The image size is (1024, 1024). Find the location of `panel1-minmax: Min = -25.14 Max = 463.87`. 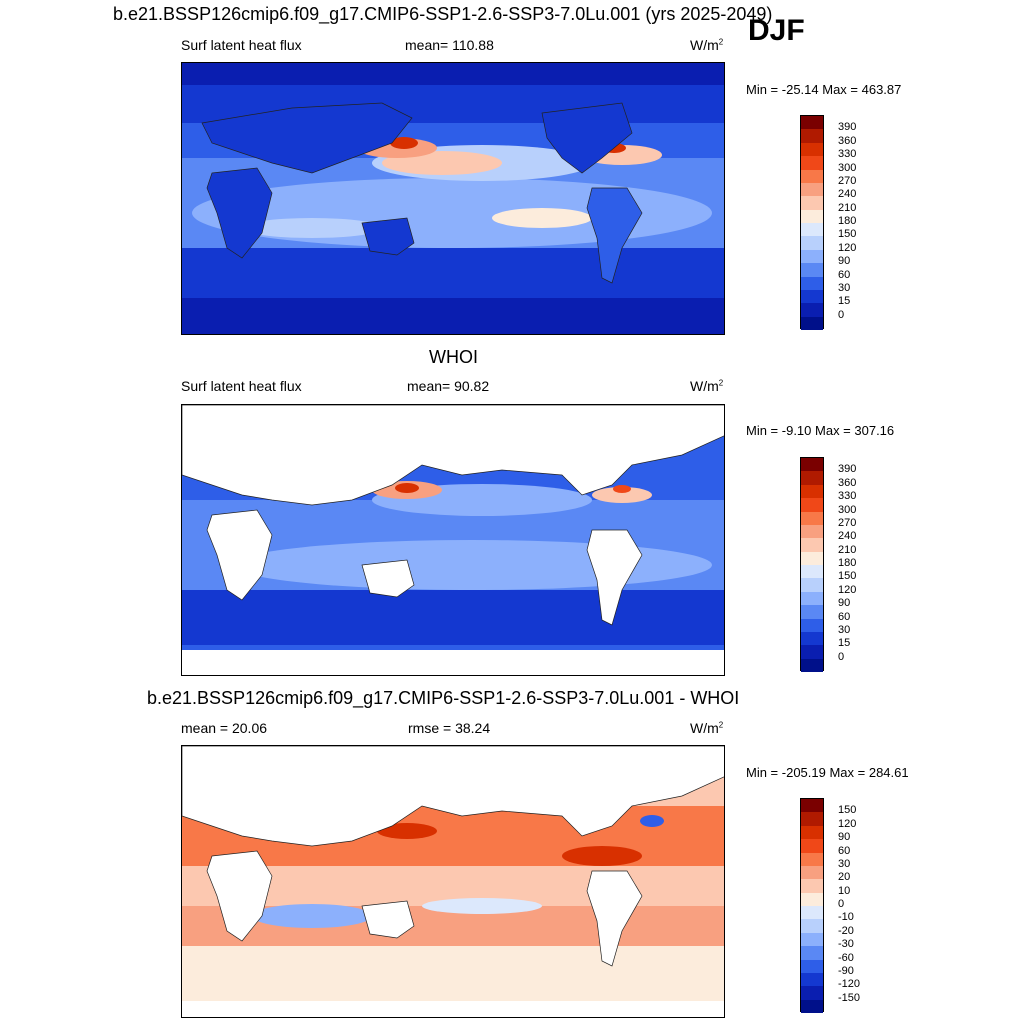

panel1-minmax: Min = -25.14 Max = 463.87 is located at coordinates (824, 89).